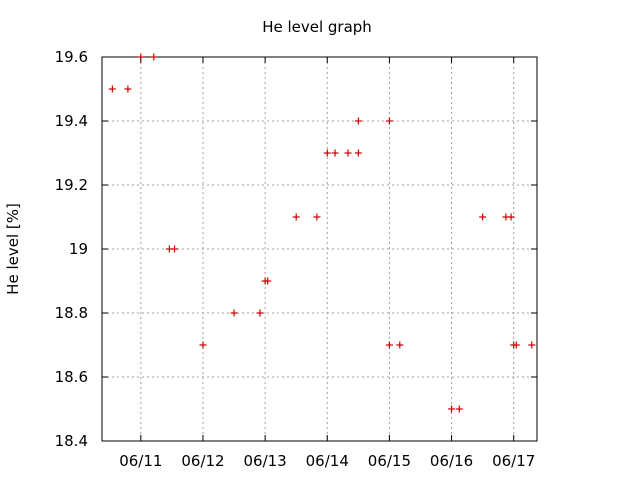 The image size is (640, 480). I want to click on chart-title: He level graph, so click(317, 27).